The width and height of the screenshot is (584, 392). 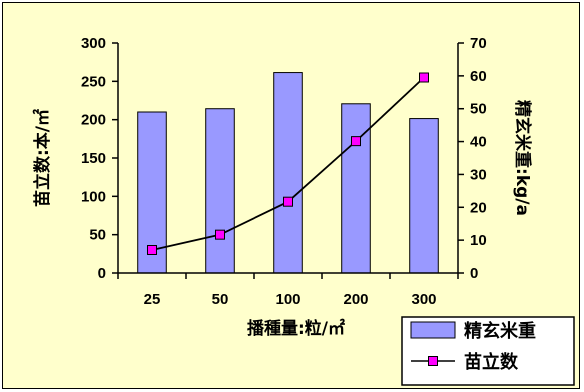 What do you see at coordinates (474, 273) in the screenshot?
I see `right-tick-label: 0` at bounding box center [474, 273].